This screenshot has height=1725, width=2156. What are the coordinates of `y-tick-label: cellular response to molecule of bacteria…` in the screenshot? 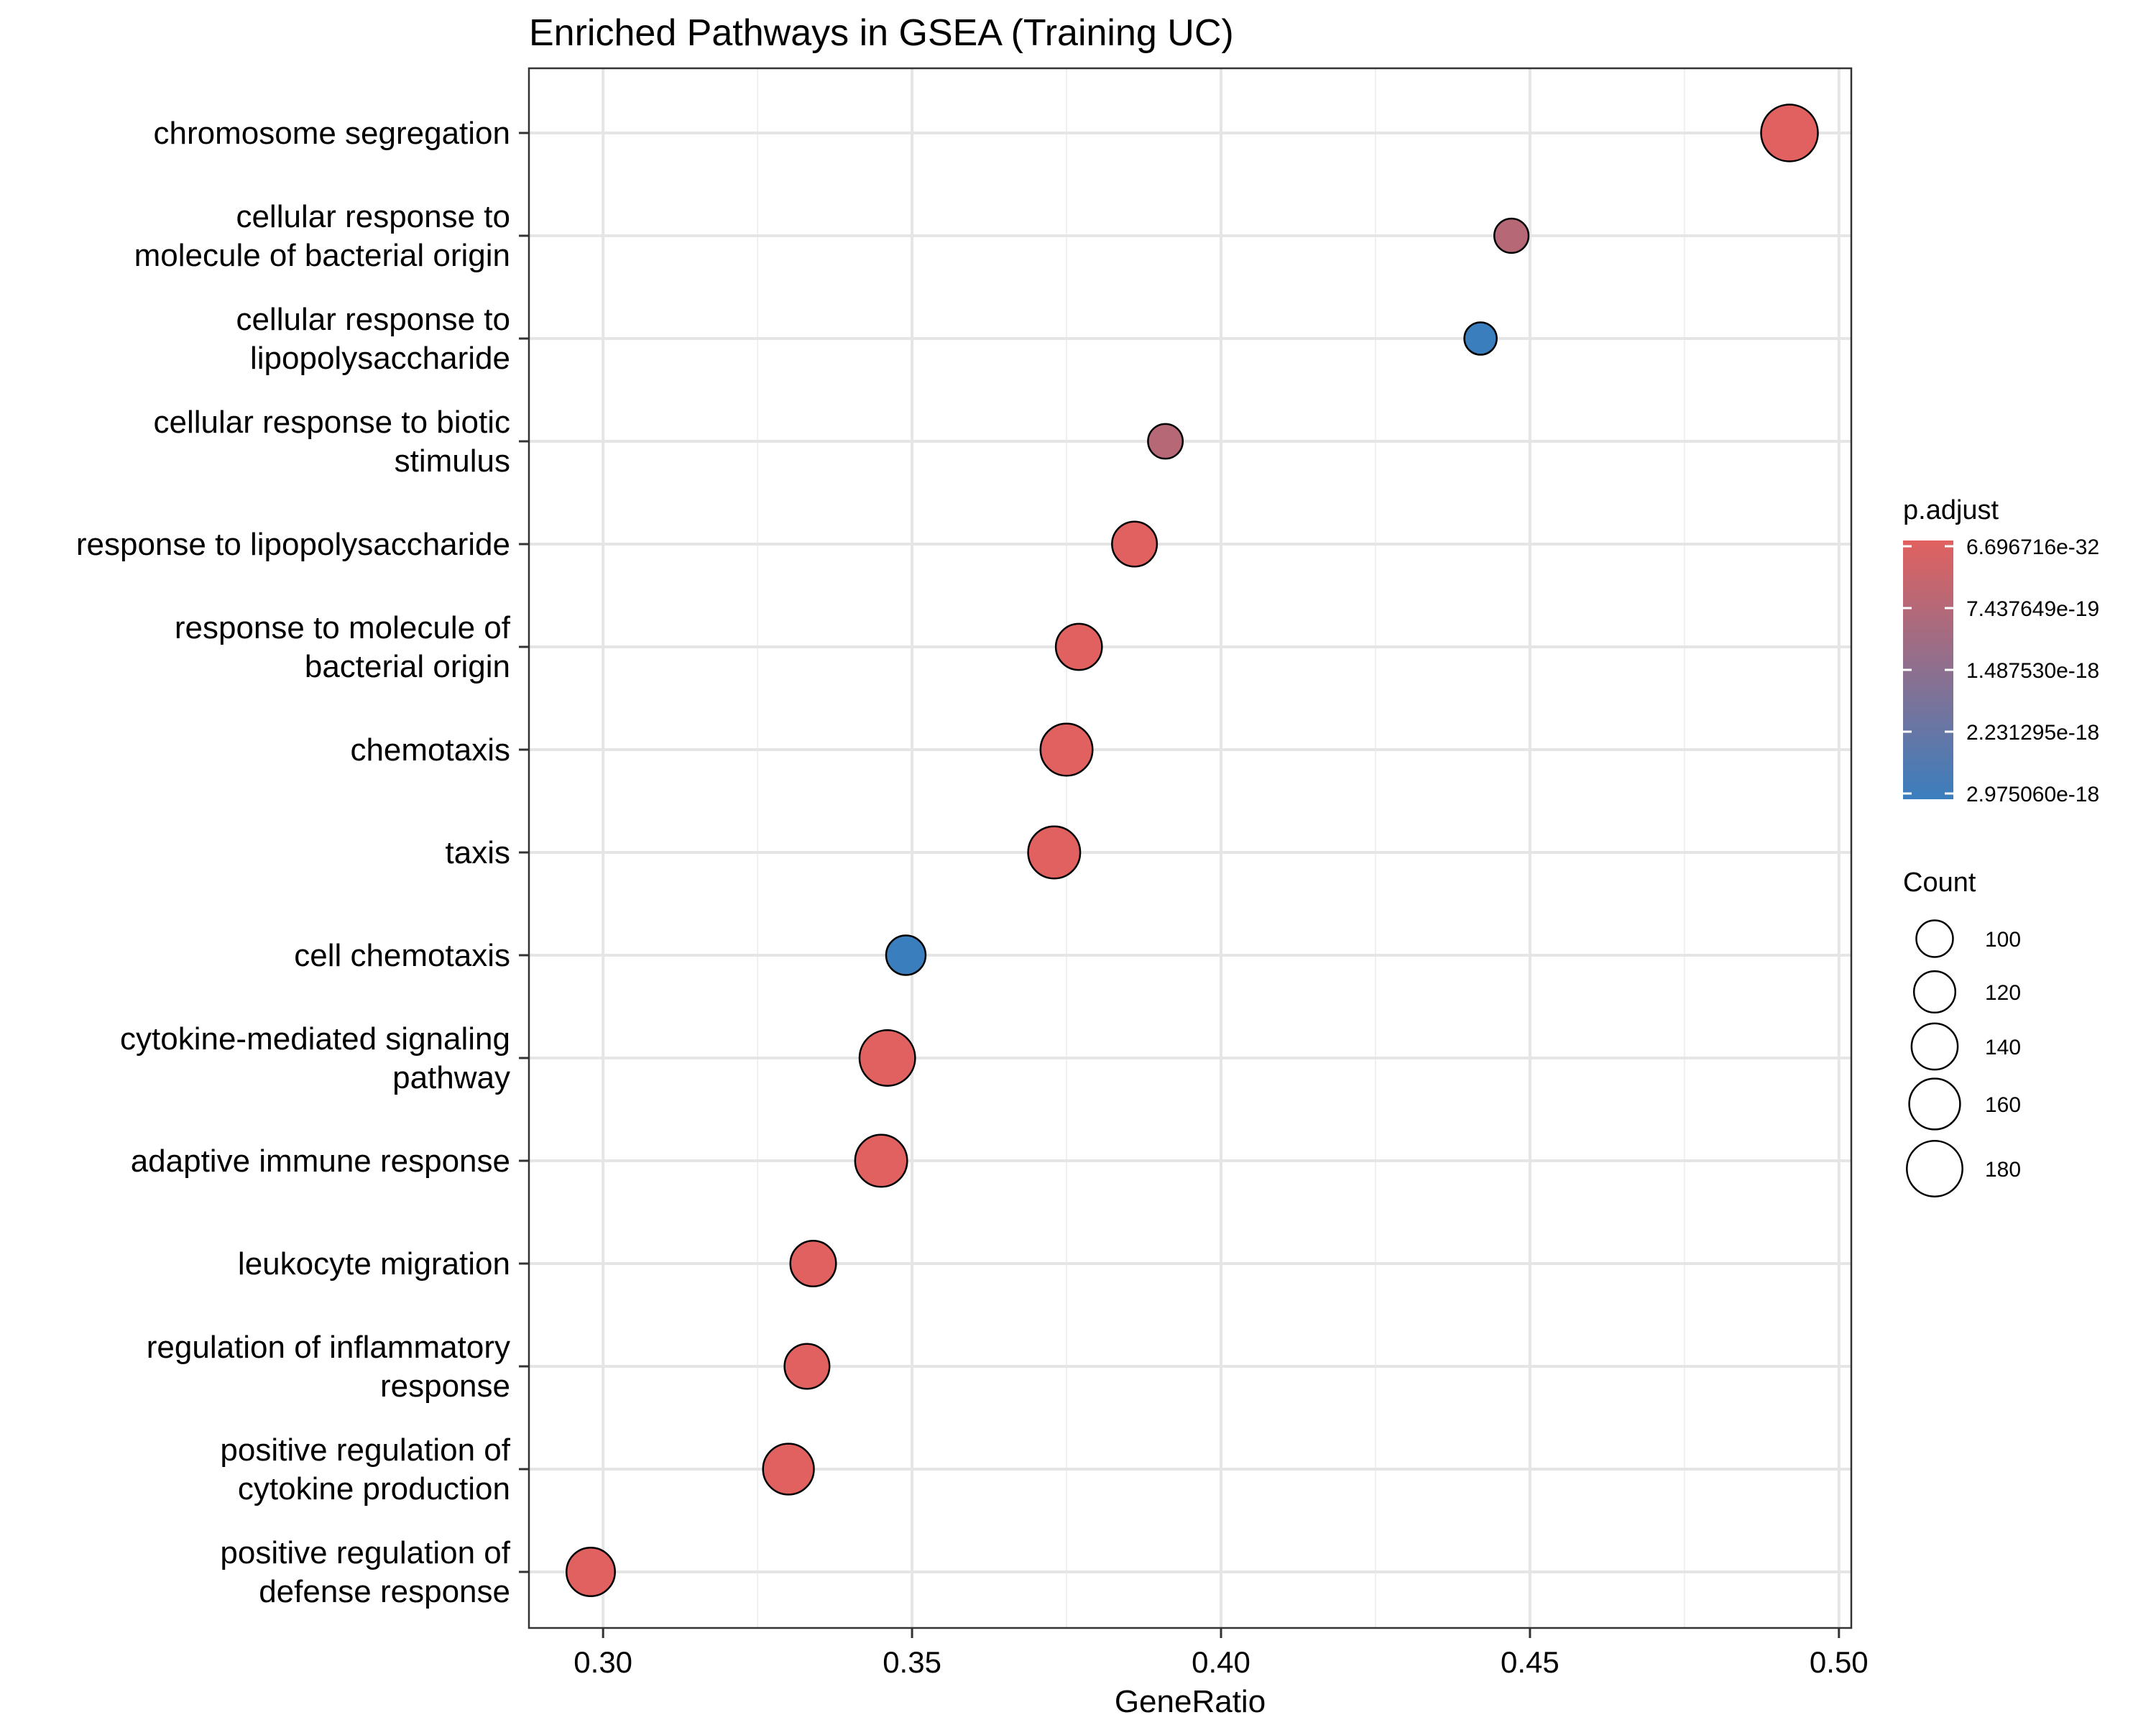 It's located at (322, 236).